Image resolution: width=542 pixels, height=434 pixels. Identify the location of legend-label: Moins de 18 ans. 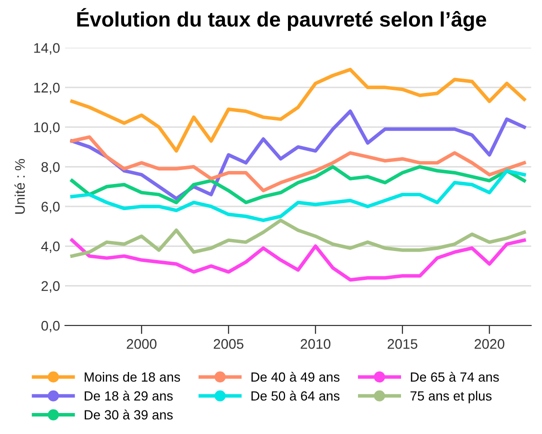
(132, 377).